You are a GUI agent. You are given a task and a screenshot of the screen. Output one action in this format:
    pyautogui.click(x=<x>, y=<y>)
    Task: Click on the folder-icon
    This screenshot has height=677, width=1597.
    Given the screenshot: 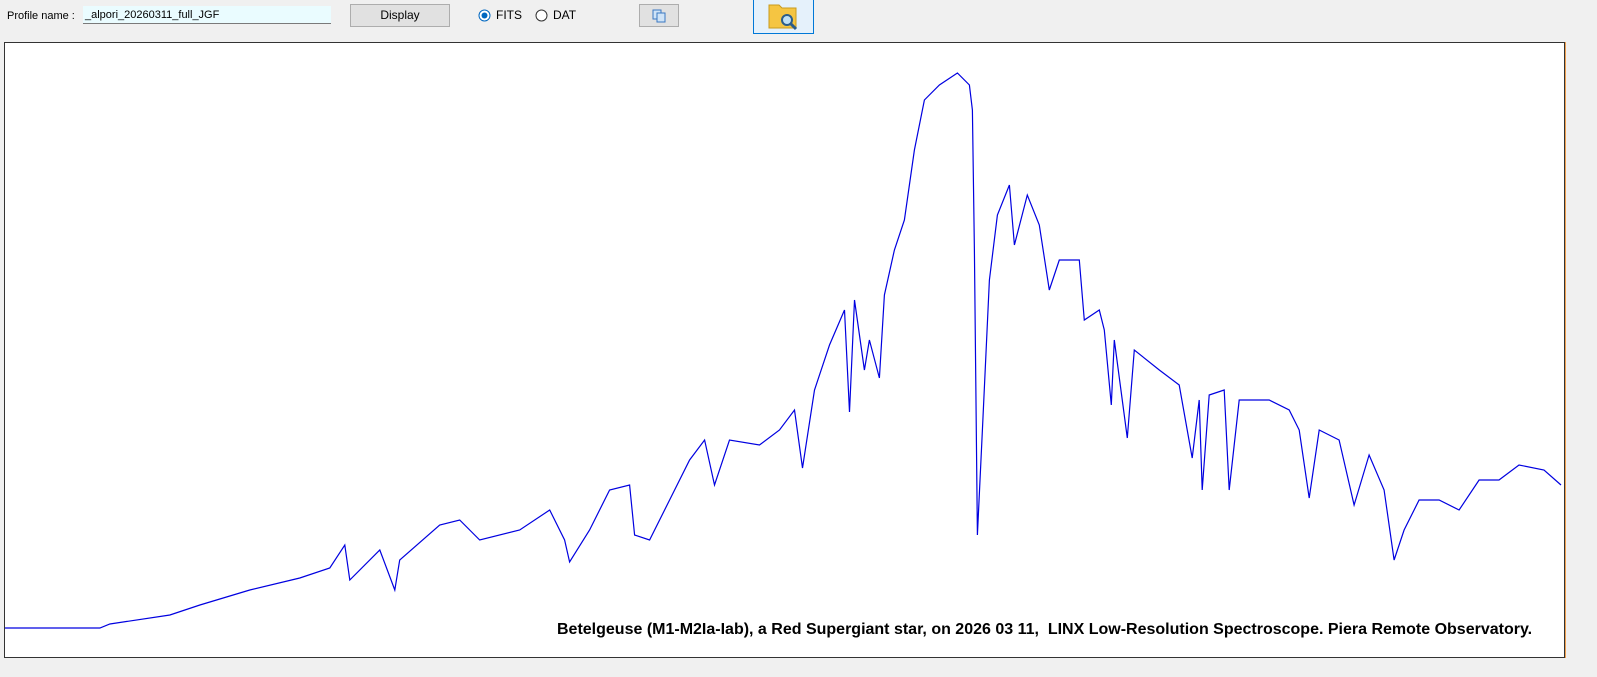 What is the action you would take?
    pyautogui.click(x=783, y=17)
    